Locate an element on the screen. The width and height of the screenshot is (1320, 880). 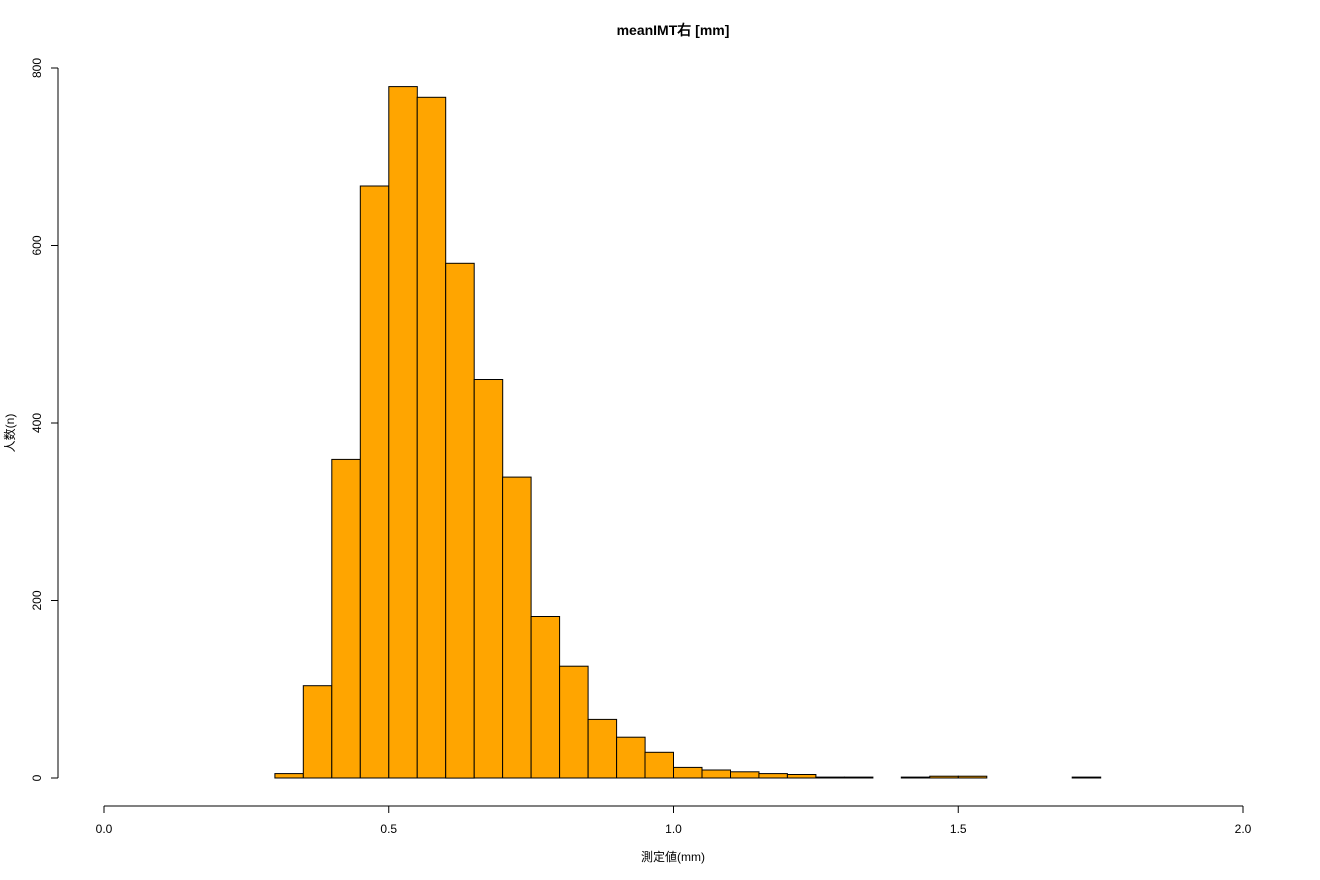
x-tick-label: 0.0 is located at coordinates (104, 829).